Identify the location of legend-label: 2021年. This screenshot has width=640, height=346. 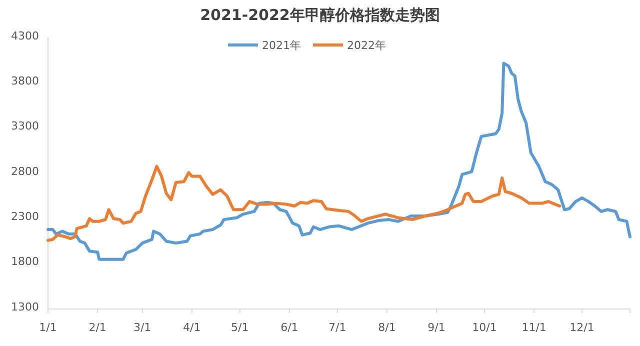
(281, 45).